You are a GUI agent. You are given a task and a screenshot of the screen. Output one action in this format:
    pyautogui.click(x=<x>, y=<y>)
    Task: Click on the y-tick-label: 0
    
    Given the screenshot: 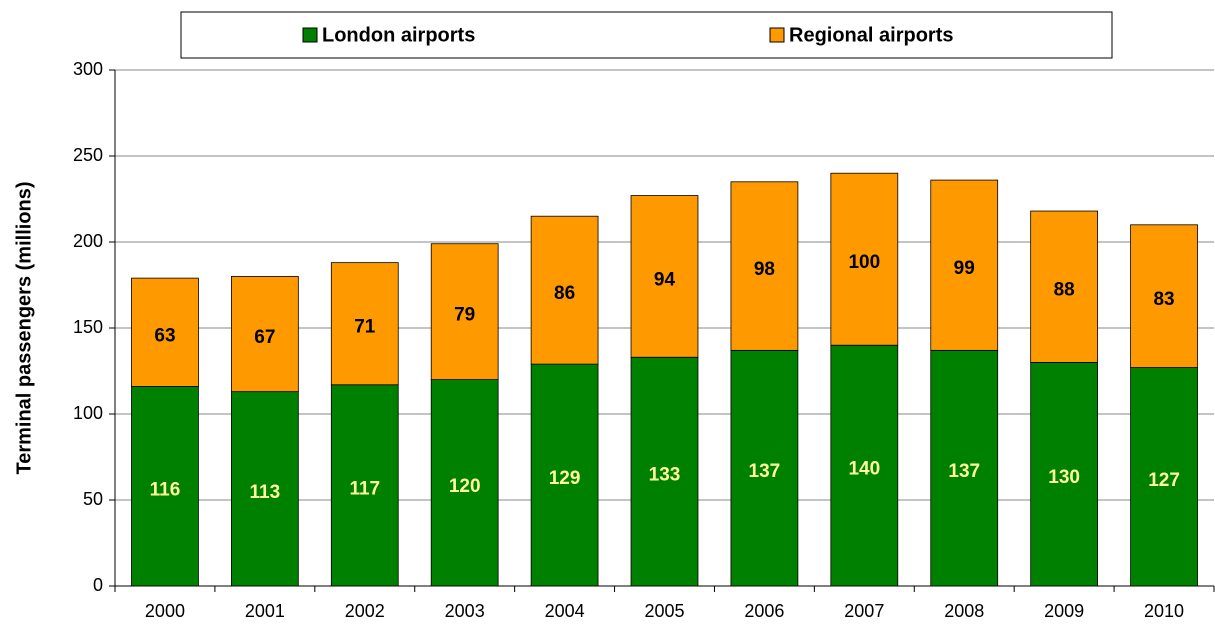 What is the action you would take?
    pyautogui.click(x=98, y=585)
    